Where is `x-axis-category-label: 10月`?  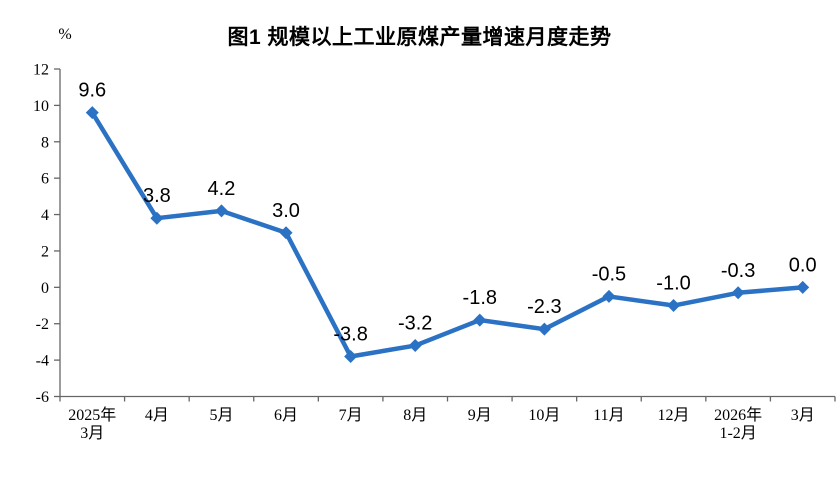 x-axis-category-label: 10月 is located at coordinates (544, 415).